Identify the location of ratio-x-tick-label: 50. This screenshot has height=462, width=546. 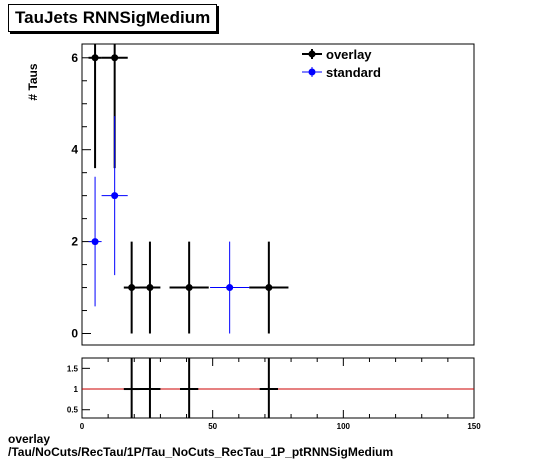
(212, 426).